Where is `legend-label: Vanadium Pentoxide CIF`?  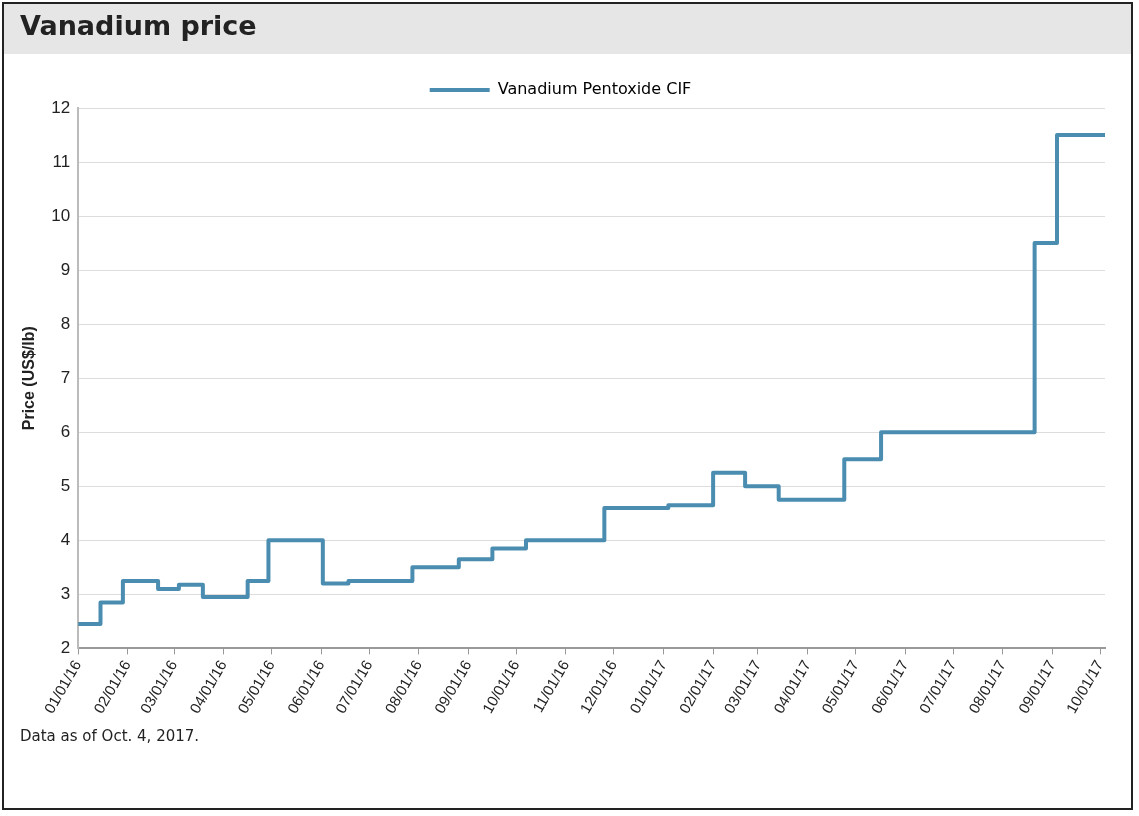 legend-label: Vanadium Pentoxide CIF is located at coordinates (594, 89).